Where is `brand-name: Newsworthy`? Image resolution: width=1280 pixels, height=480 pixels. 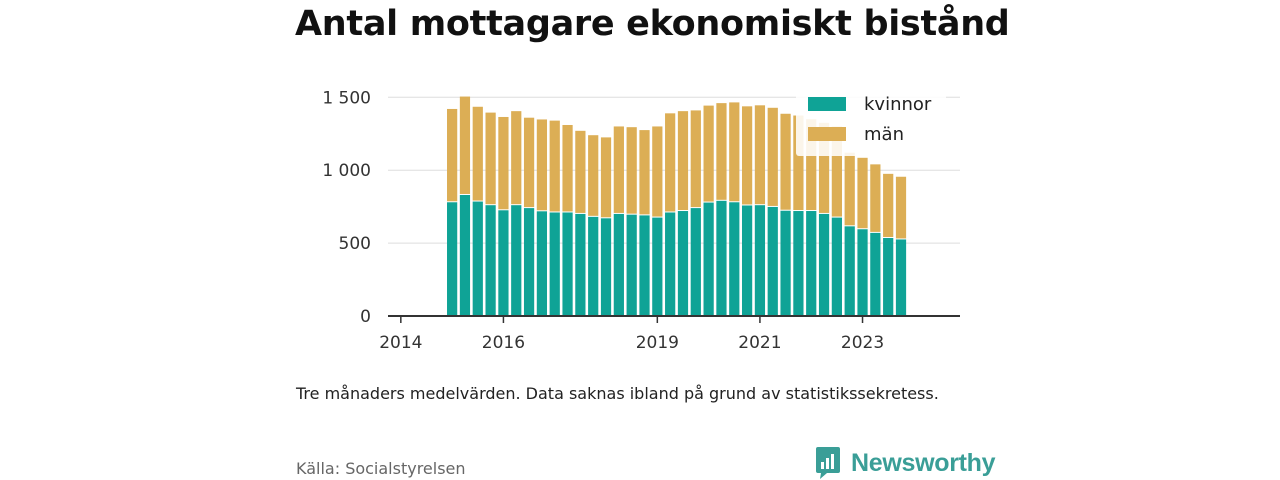 brand-name: Newsworthy is located at coordinates (923, 462).